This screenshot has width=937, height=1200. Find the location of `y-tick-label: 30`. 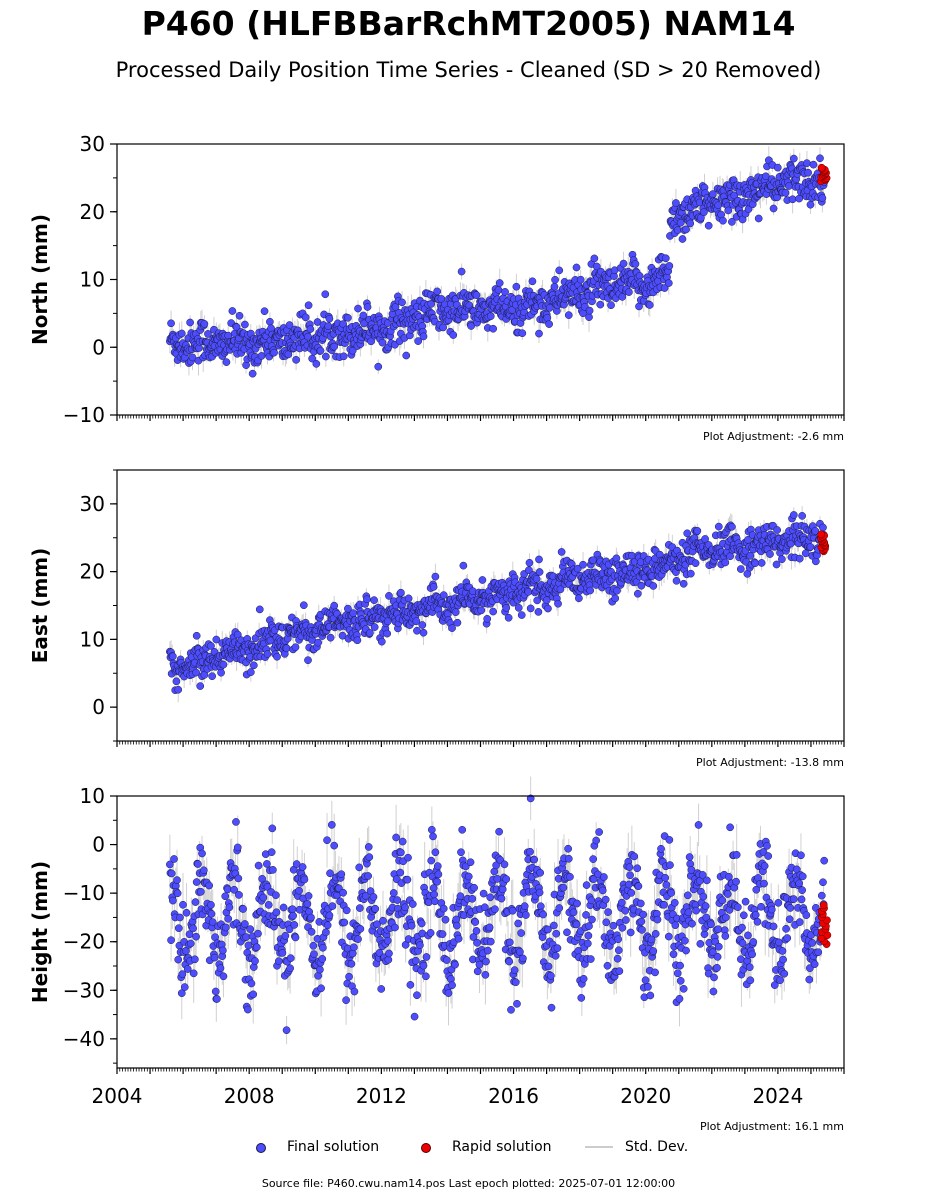

y-tick-label: 30 is located at coordinates (92, 504).